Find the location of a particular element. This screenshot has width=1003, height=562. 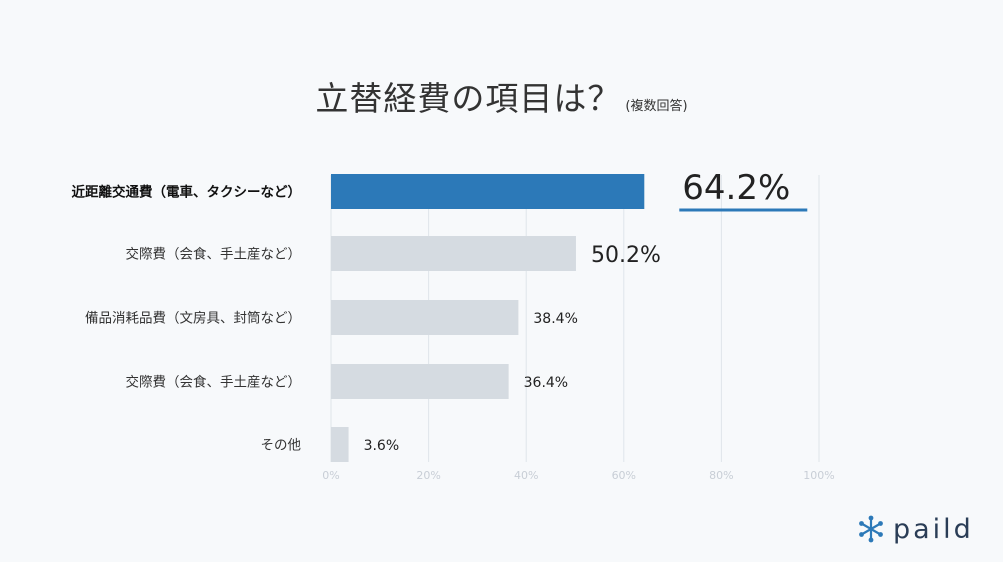

value-label-4: 3.6% is located at coordinates (382, 446).